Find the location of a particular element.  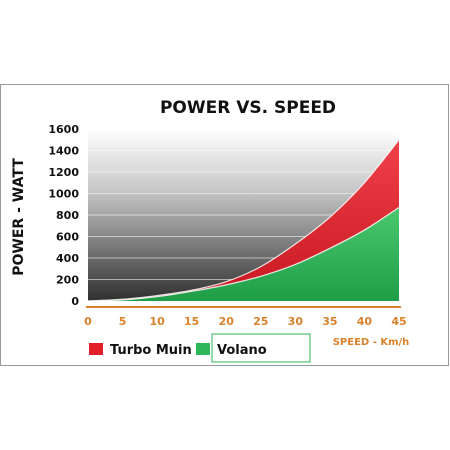

y-axis-label: POWER - WATT is located at coordinates (19, 217).